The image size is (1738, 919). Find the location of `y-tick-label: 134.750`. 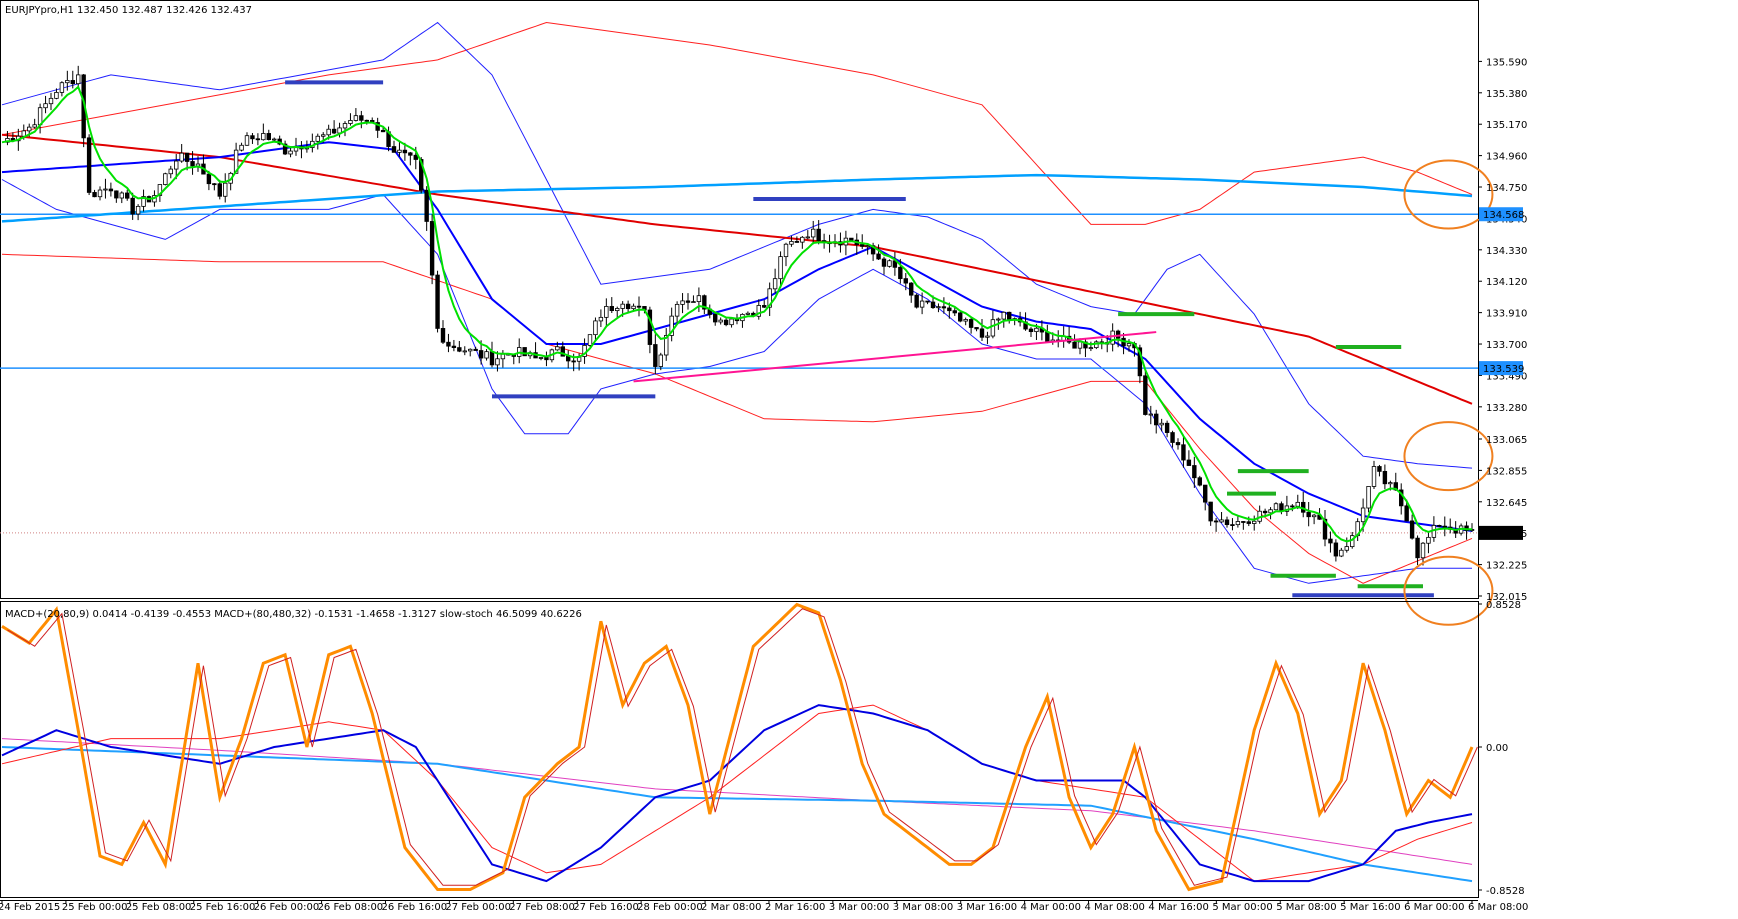

y-tick-label: 134.750 is located at coordinates (1506, 188).